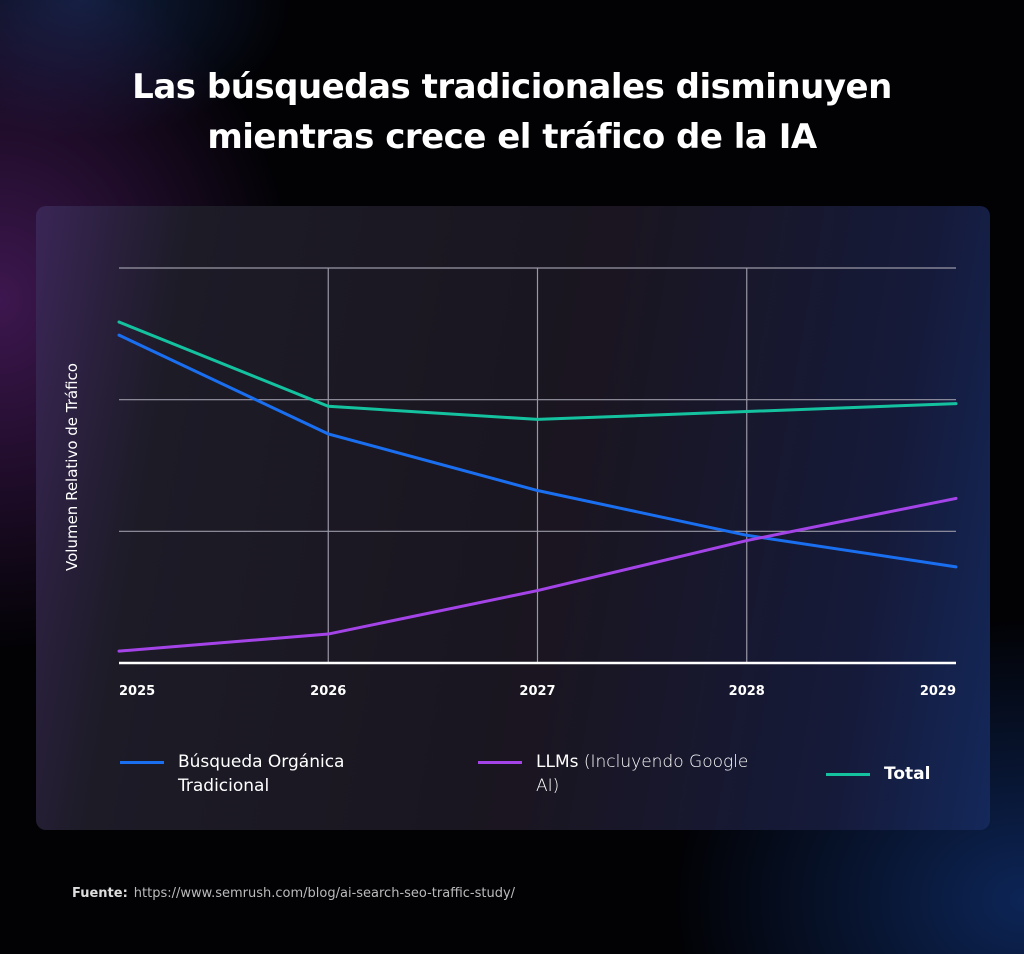 This screenshot has width=1024, height=954. I want to click on legend-item-organic: Búsqueda Orgánica Tradicional, so click(232, 774).